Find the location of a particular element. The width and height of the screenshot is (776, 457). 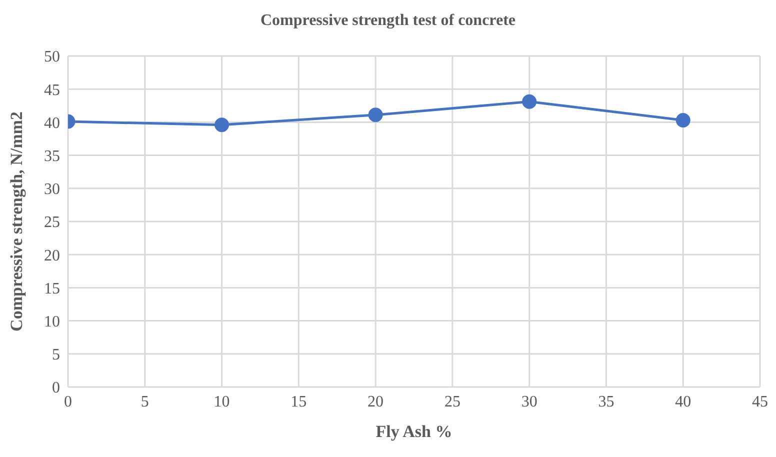

y-tick-label: 25 is located at coordinates (52, 223).